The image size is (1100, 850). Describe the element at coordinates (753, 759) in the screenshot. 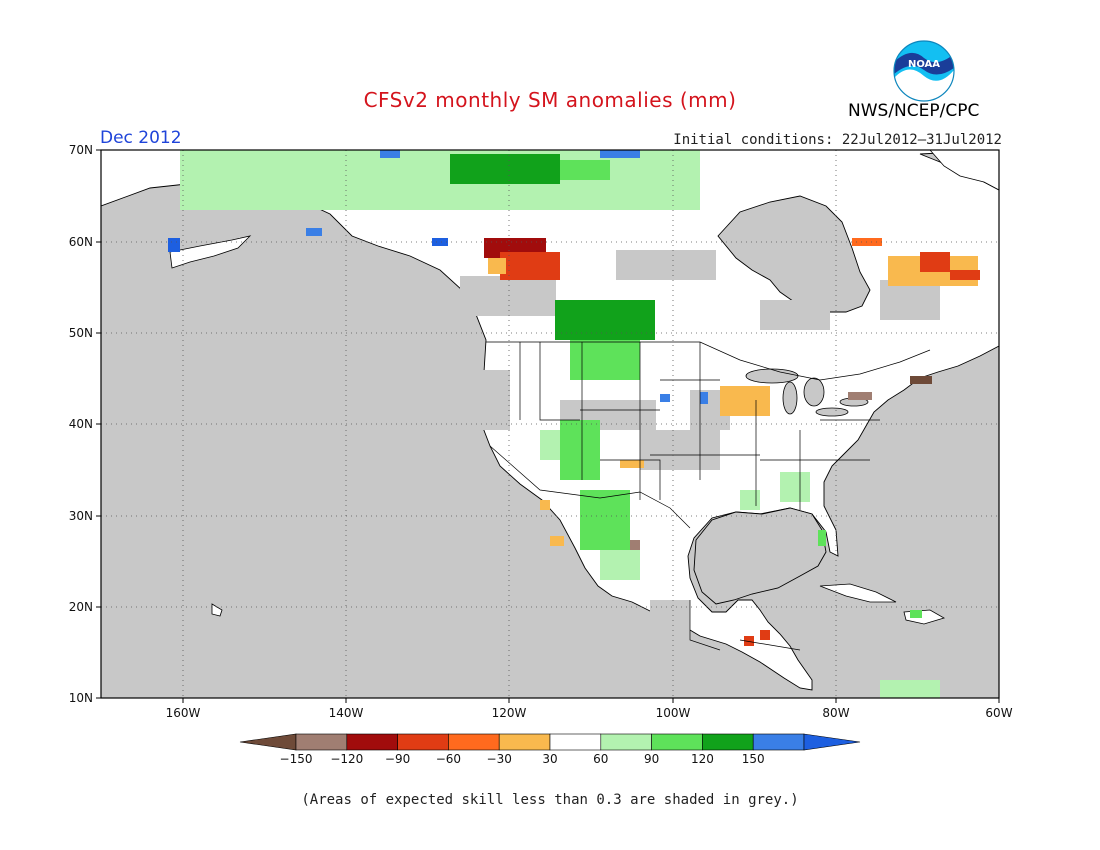

I see `colorbar-label: 150` at that location.